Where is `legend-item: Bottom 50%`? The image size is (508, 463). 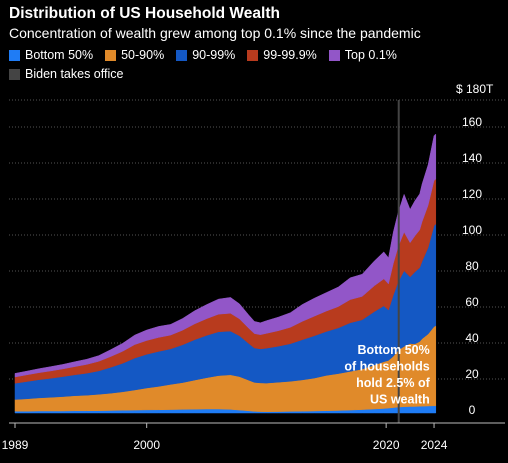 legend-item: Bottom 50% is located at coordinates (51, 55).